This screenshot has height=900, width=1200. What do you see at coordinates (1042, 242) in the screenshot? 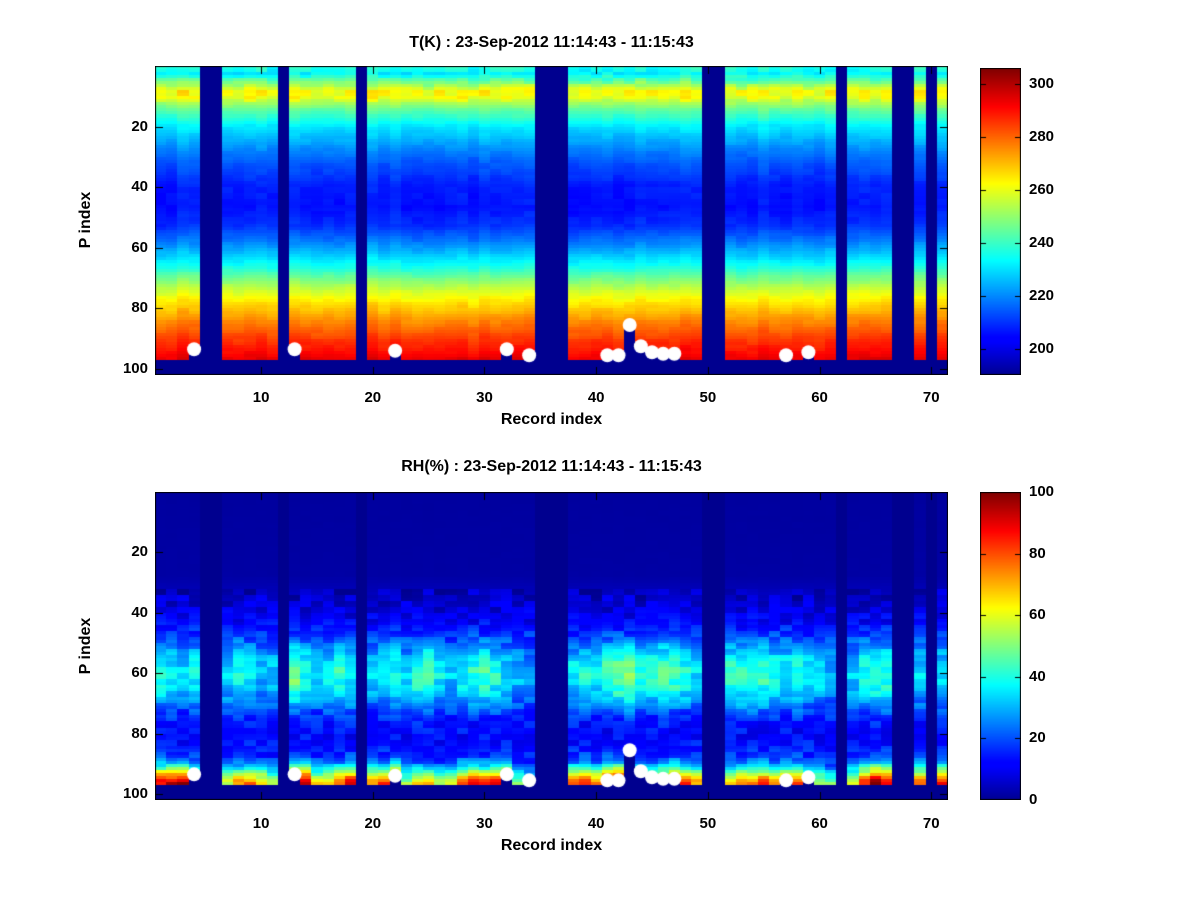
I see `colorbar-tick-label: 240` at bounding box center [1042, 242].